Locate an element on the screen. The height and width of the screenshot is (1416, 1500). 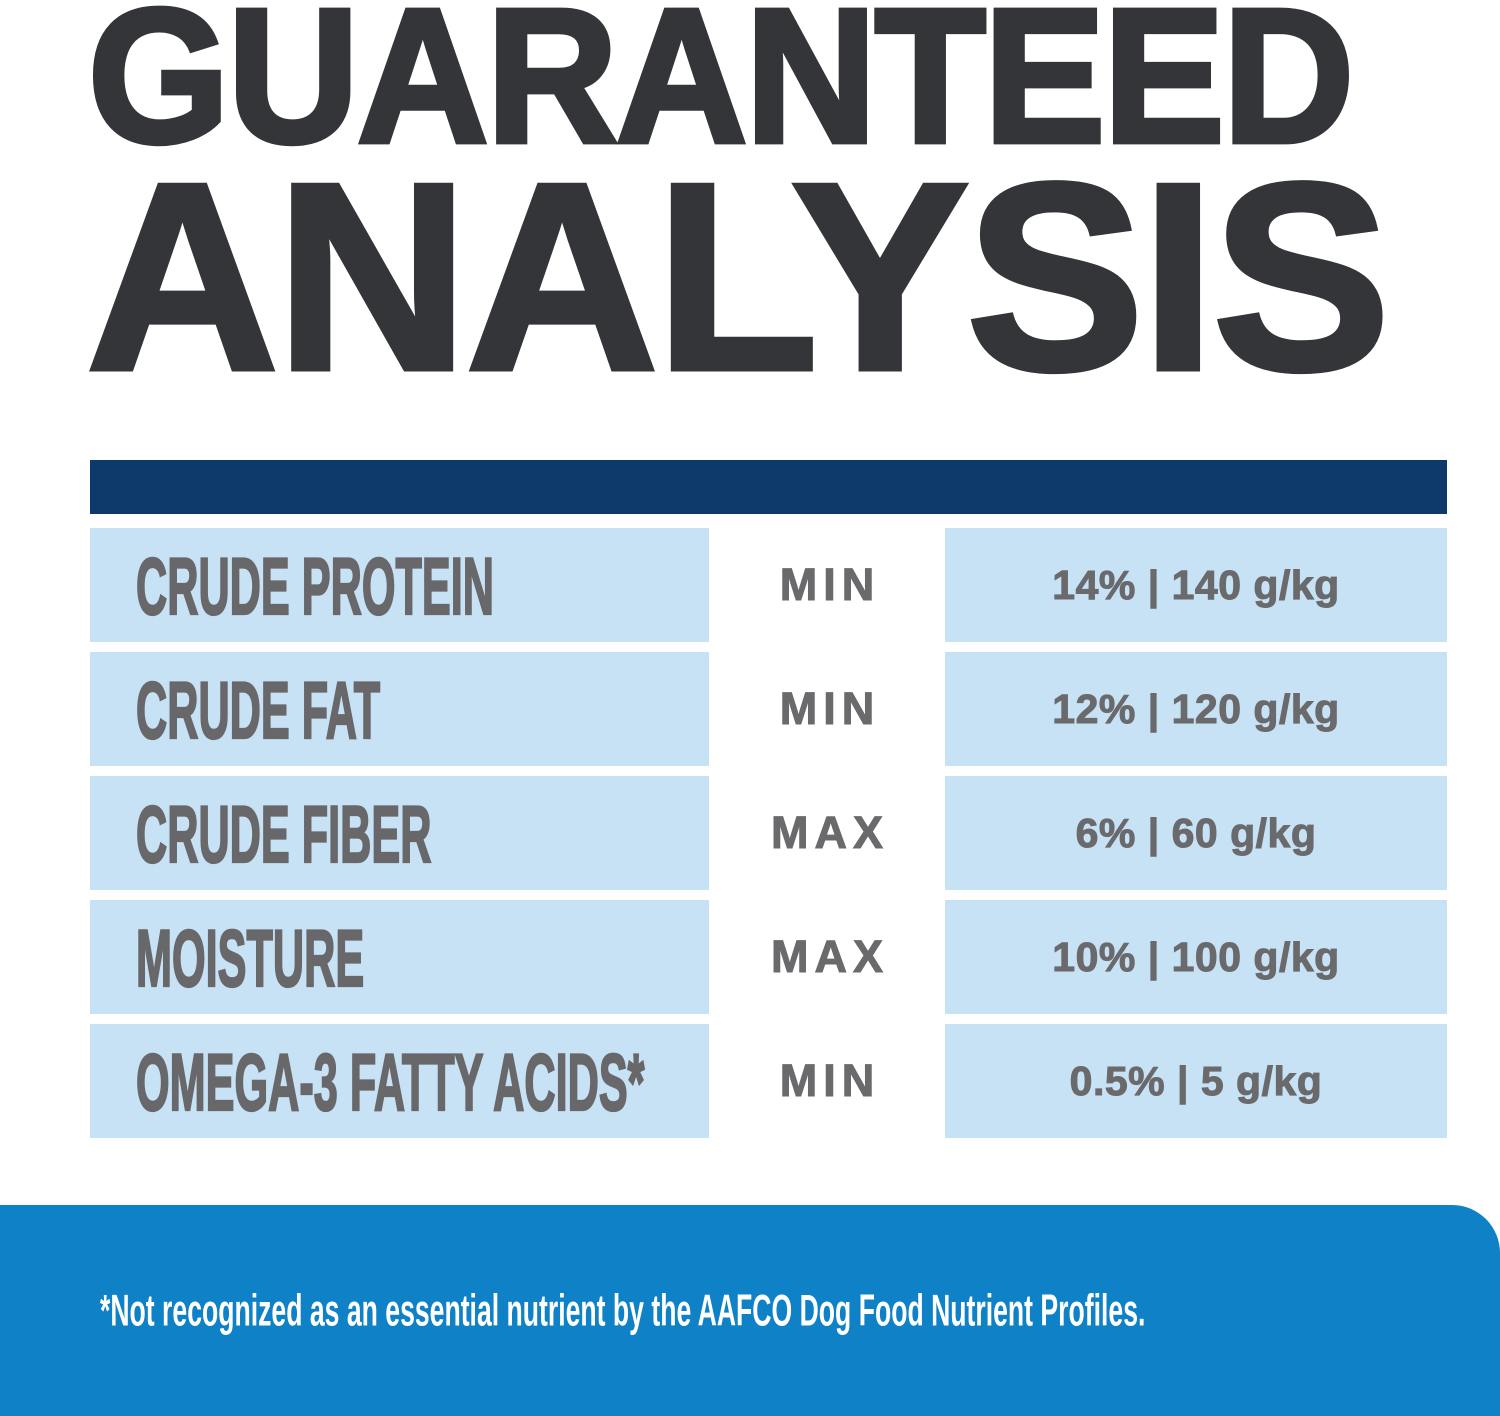
nutrient-name: CRUDE PROTEIN is located at coordinates (314, 584).